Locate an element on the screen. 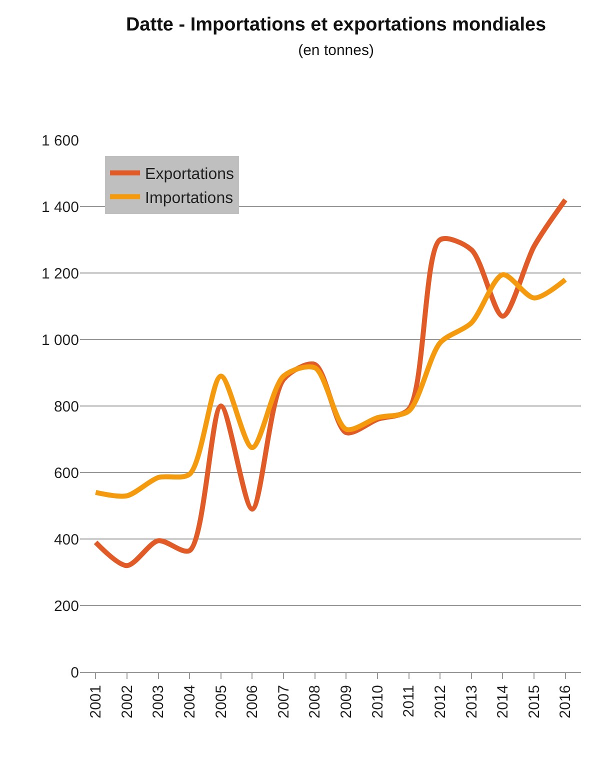 Image resolution: width=611 pixels, height=762 pixels. x-tick-label: 2016 is located at coordinates (565, 701).